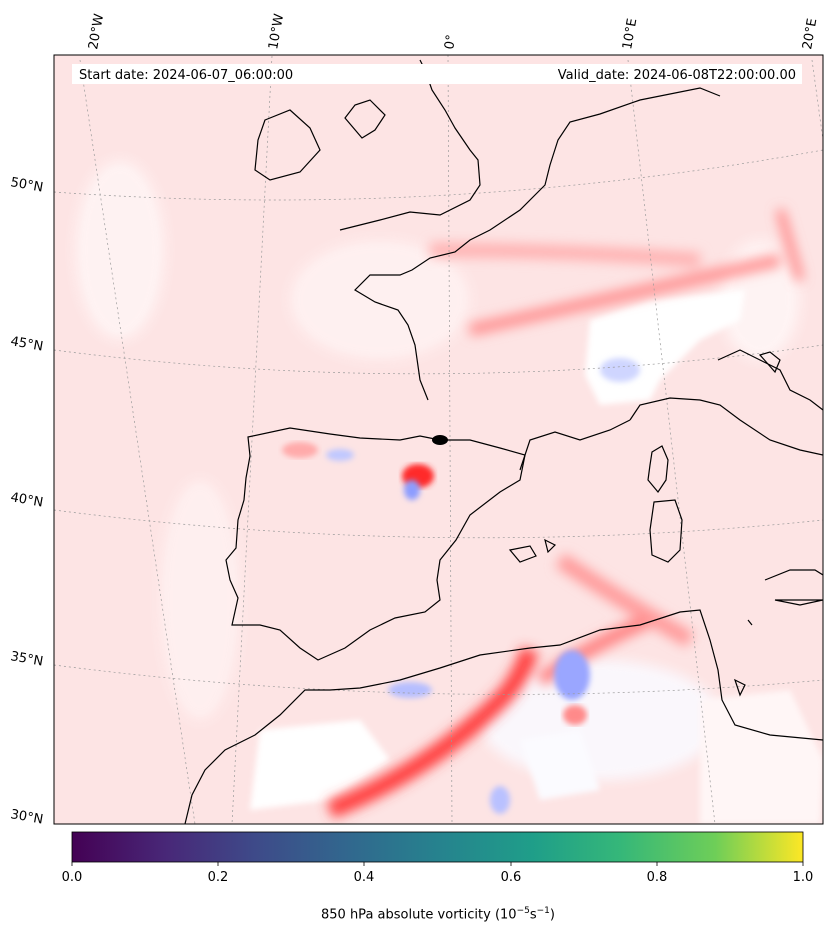 Image resolution: width=832 pixels, height=936 pixels. Describe the element at coordinates (437, 847) in the screenshot. I see `colorbar` at that location.